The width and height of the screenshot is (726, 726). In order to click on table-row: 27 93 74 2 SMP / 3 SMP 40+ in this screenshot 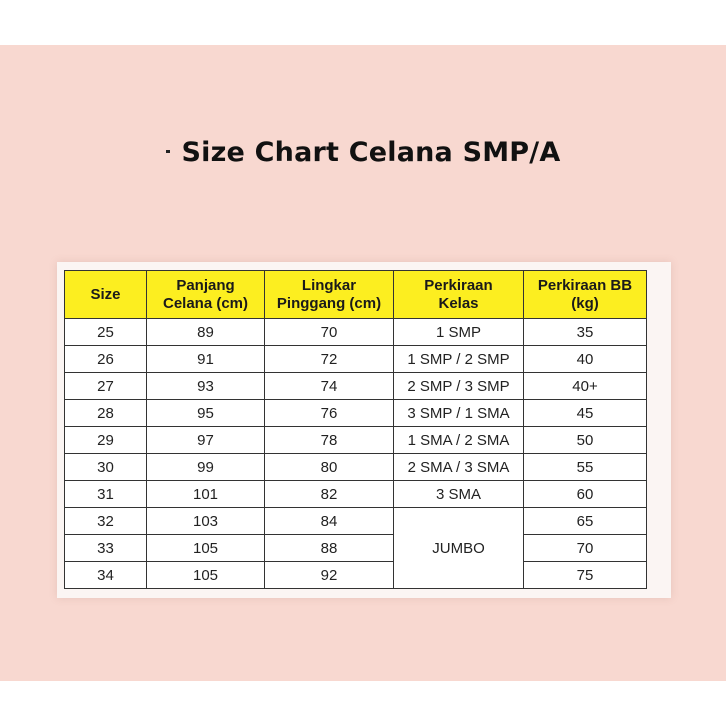, I will do `click(355, 386)`.